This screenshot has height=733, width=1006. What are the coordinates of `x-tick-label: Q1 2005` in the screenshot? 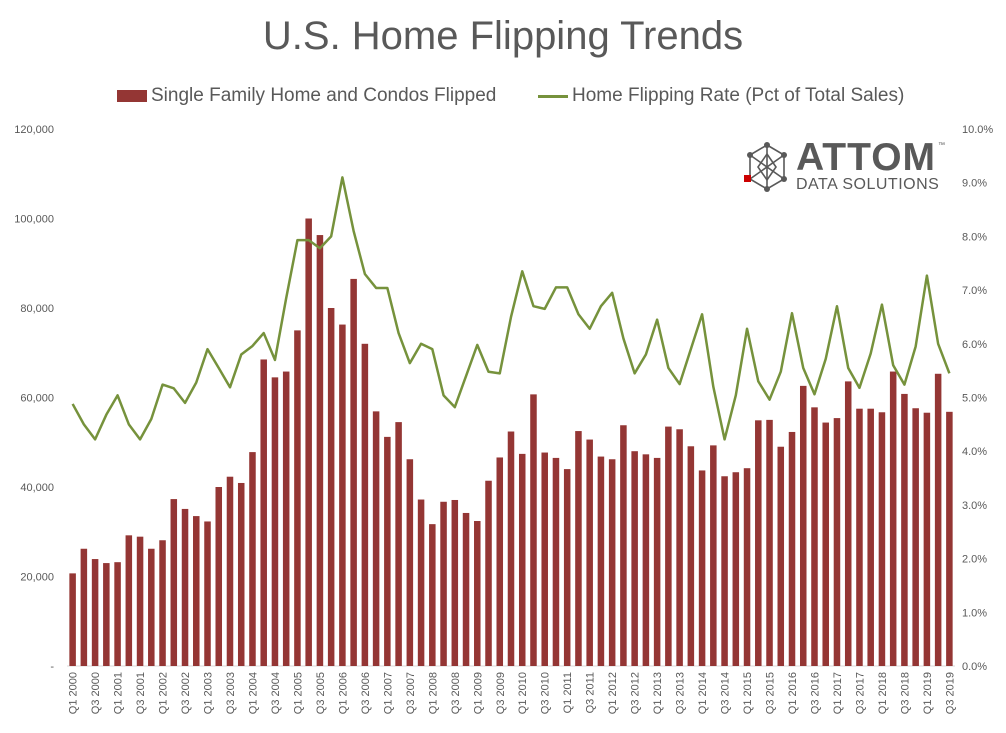 It's located at (298, 693).